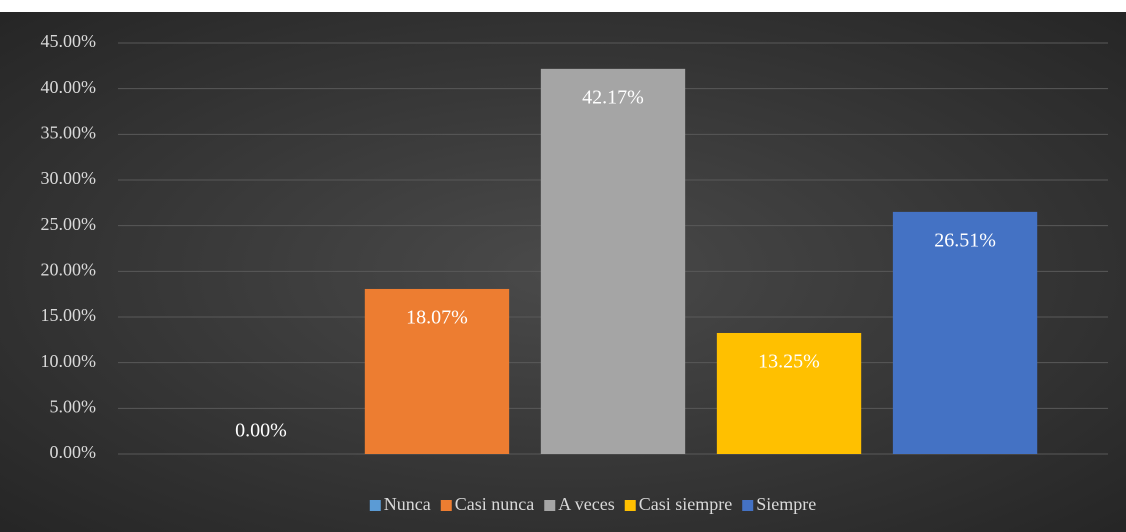 The image size is (1126, 532). Describe the element at coordinates (69, 132) in the screenshot. I see `y-tick-label: 35.00%` at that location.